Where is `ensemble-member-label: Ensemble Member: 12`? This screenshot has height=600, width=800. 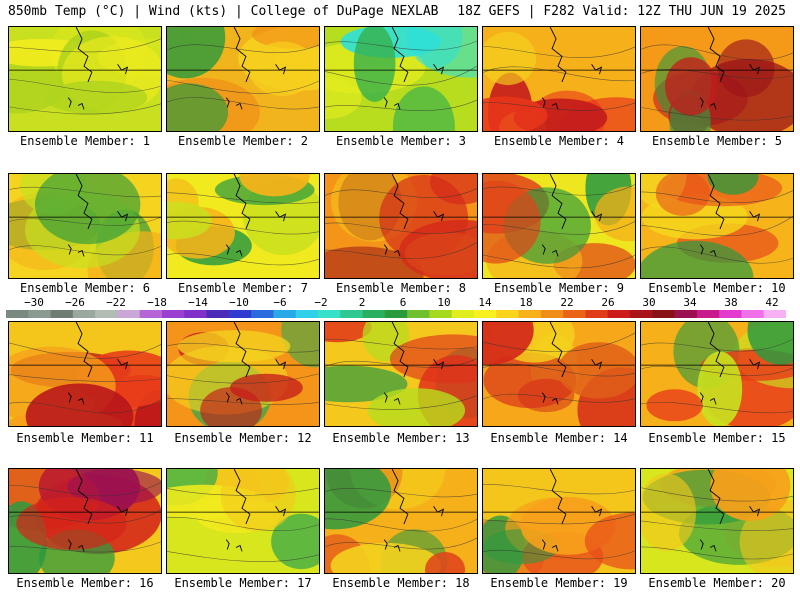
ensemble-member-label: Ensemble Member: 12 is located at coordinates (243, 438).